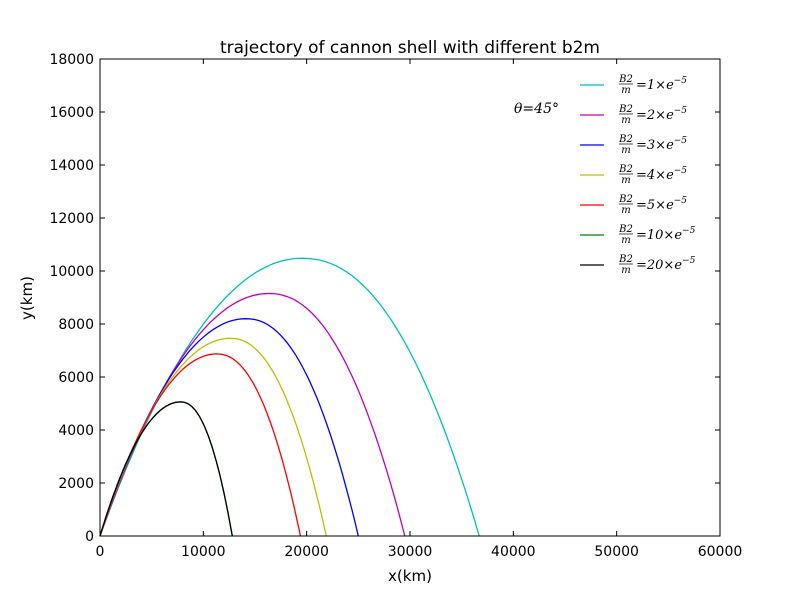 This screenshot has width=800, height=596. I want to click on x-tick-label: 10000, so click(203, 552).